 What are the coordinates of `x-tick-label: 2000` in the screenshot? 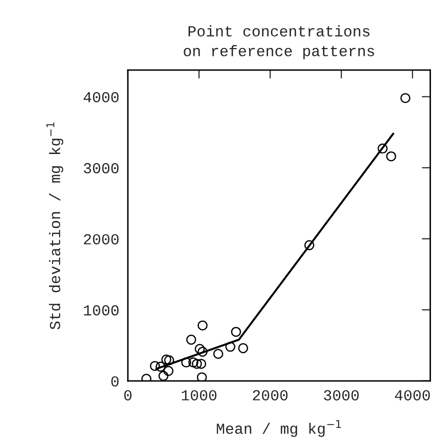 It's located at (270, 395).